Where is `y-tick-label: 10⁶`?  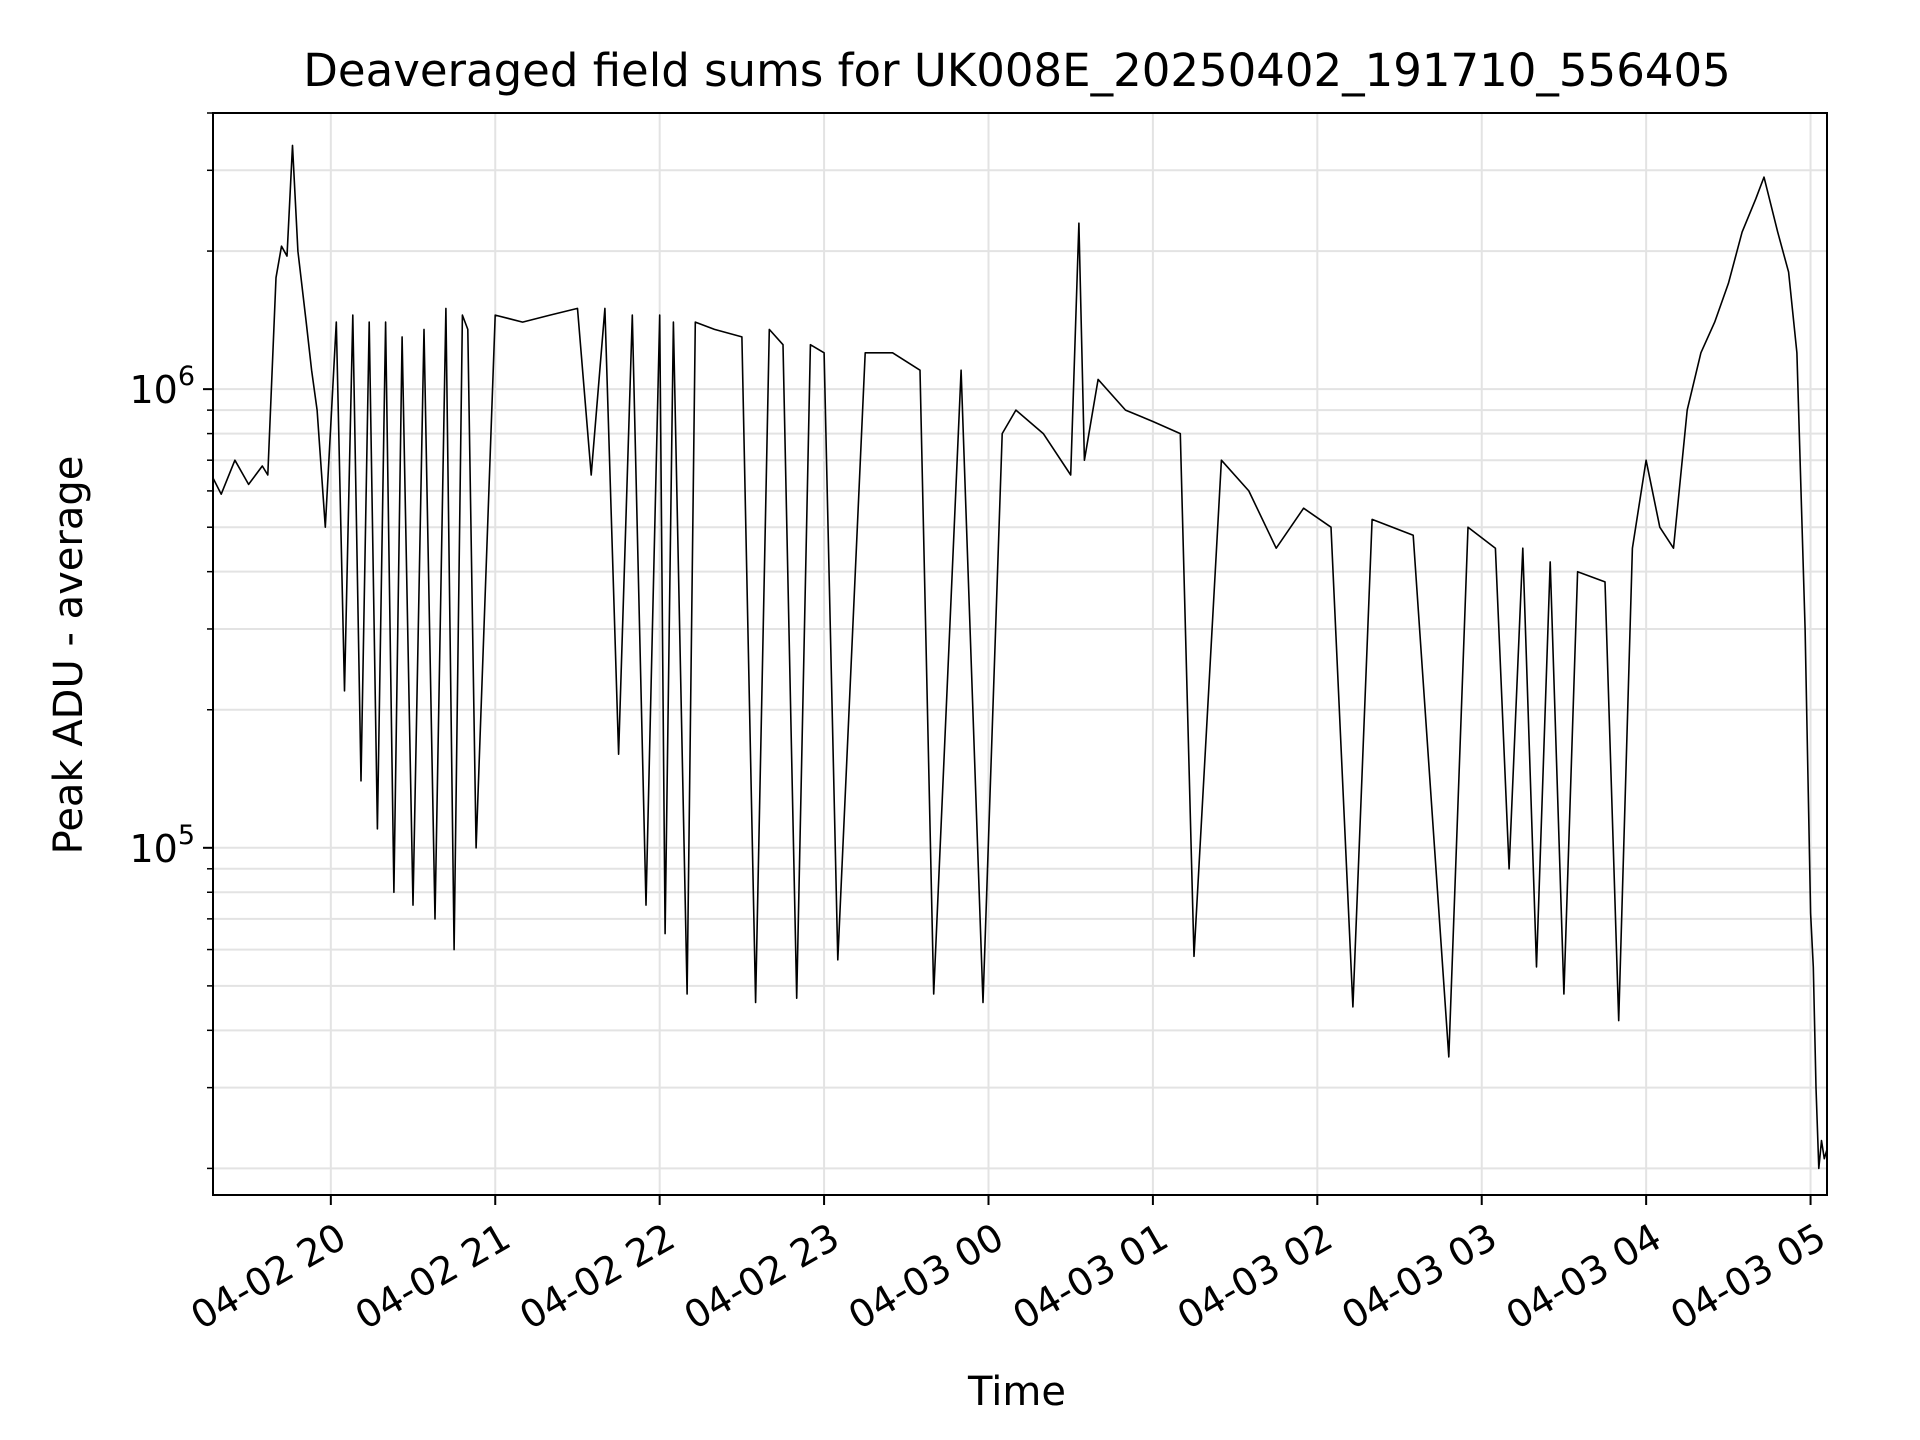 y-tick-label: 10⁶ is located at coordinates (162, 386).